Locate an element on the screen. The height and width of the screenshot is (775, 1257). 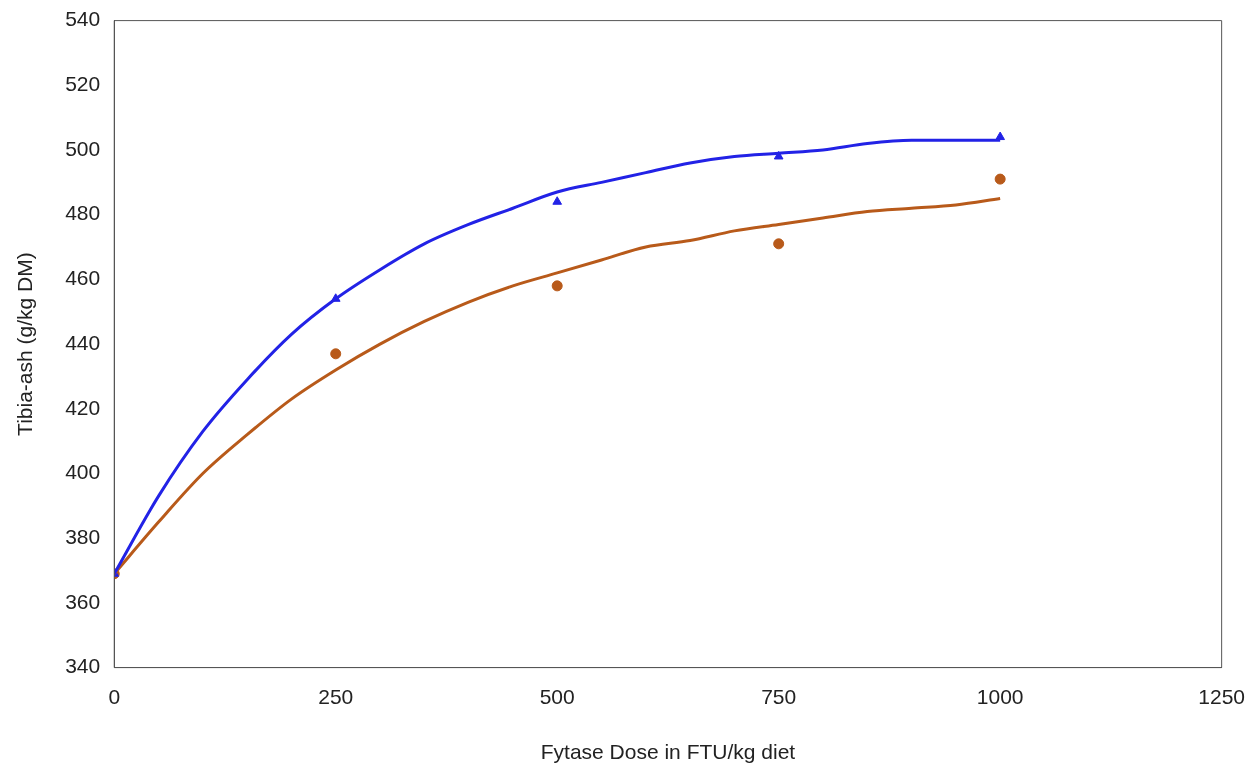
x-axis-title: Fytase Dose in FTU/kg diet is located at coordinates (668, 752).